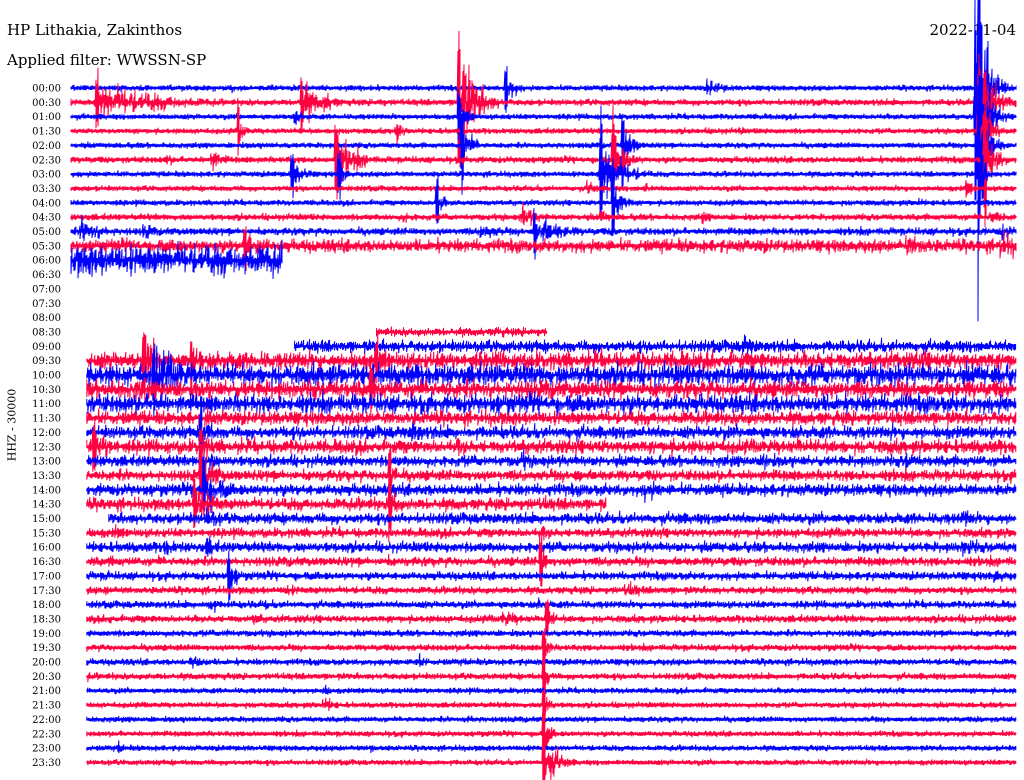  Describe the element at coordinates (46, 619) in the screenshot. I see `row-label-1830: 18:30` at that location.